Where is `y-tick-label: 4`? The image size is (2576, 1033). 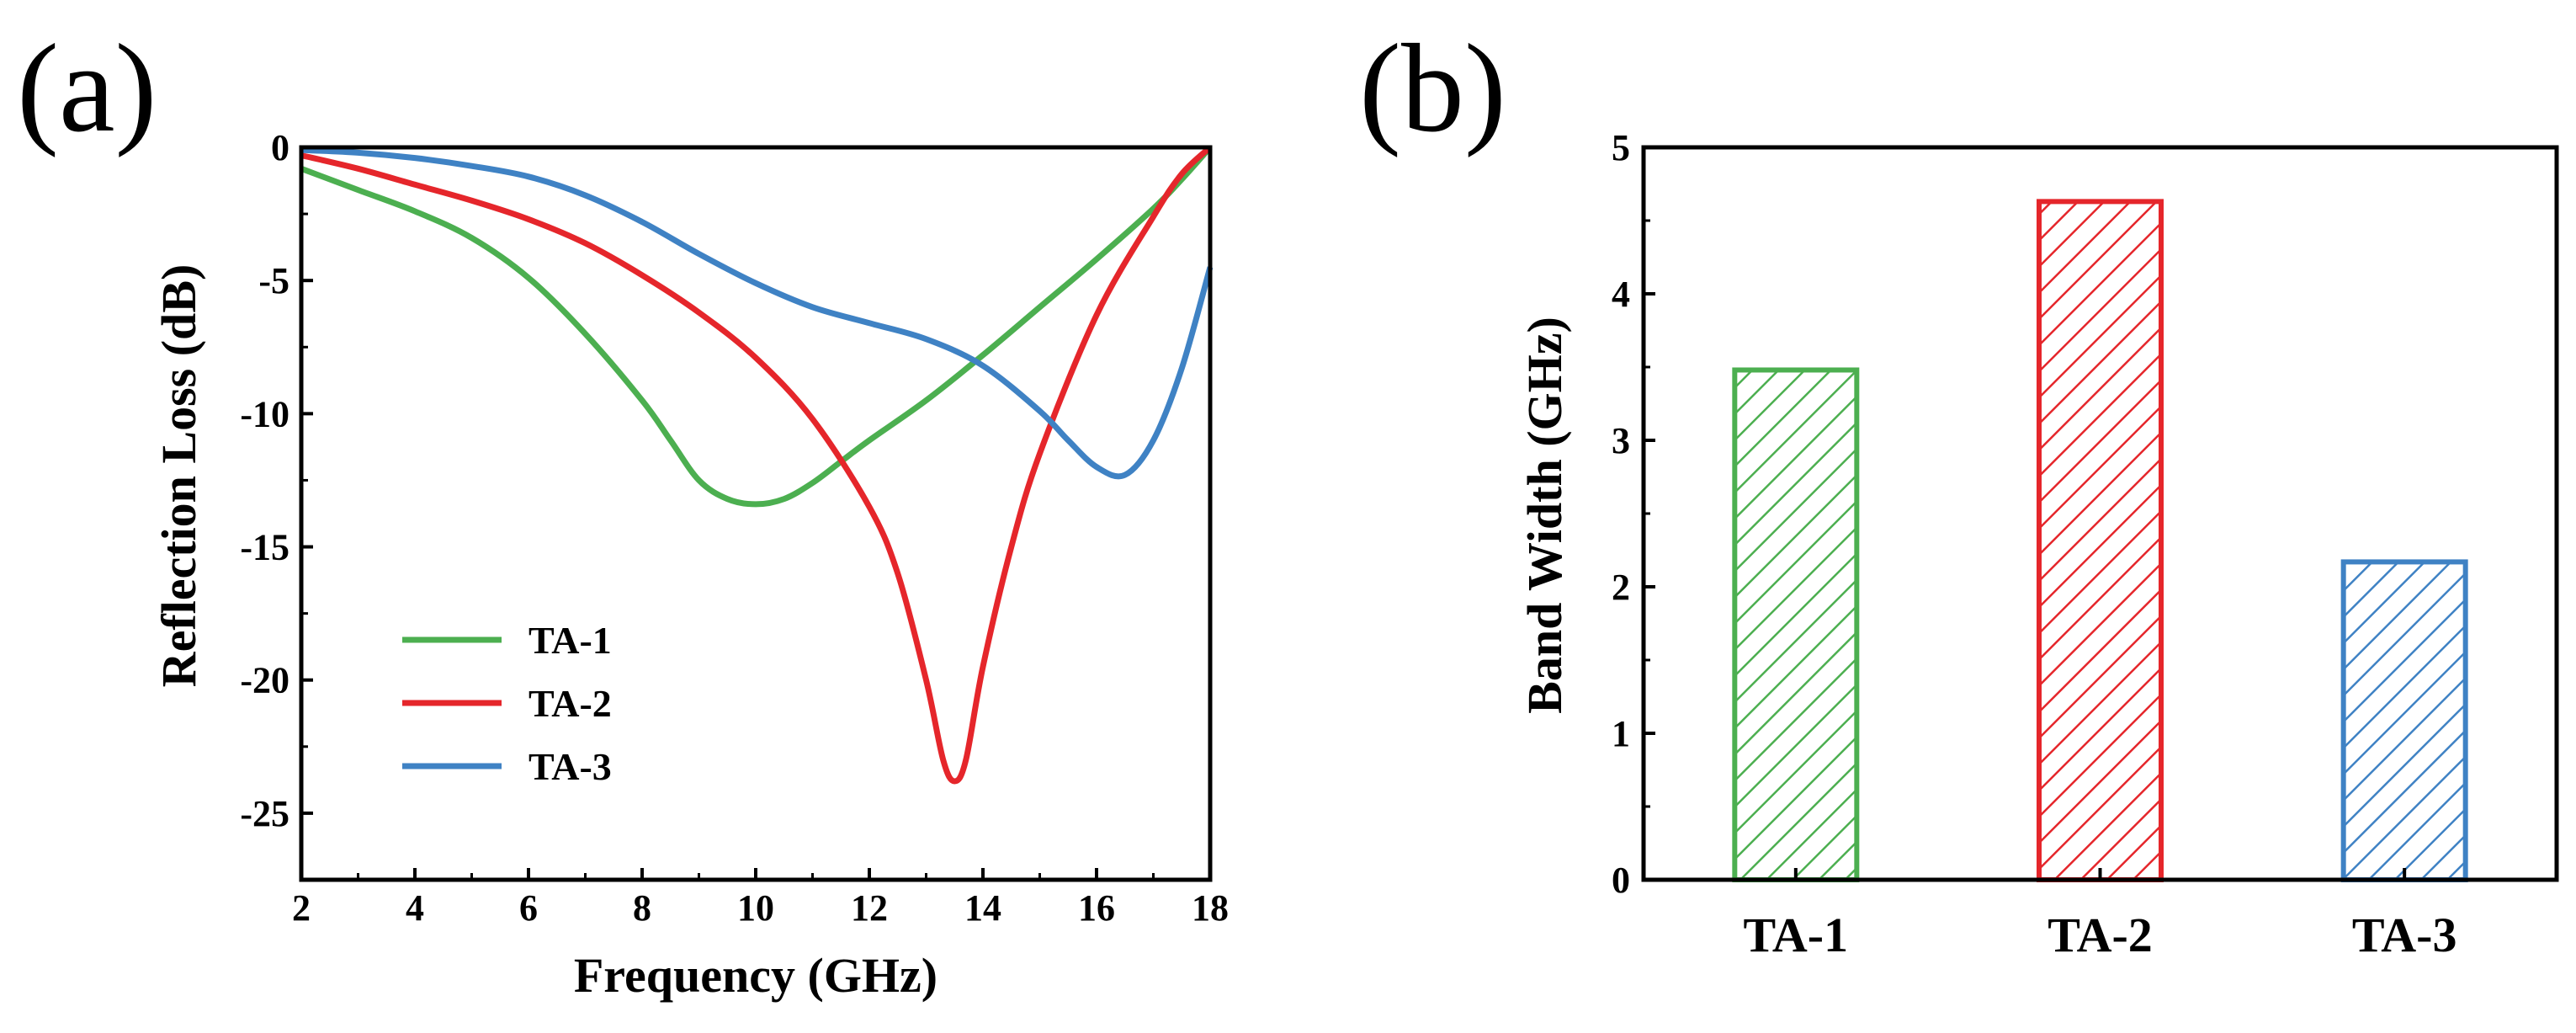
y-tick-label: 4 is located at coordinates (1621, 294).